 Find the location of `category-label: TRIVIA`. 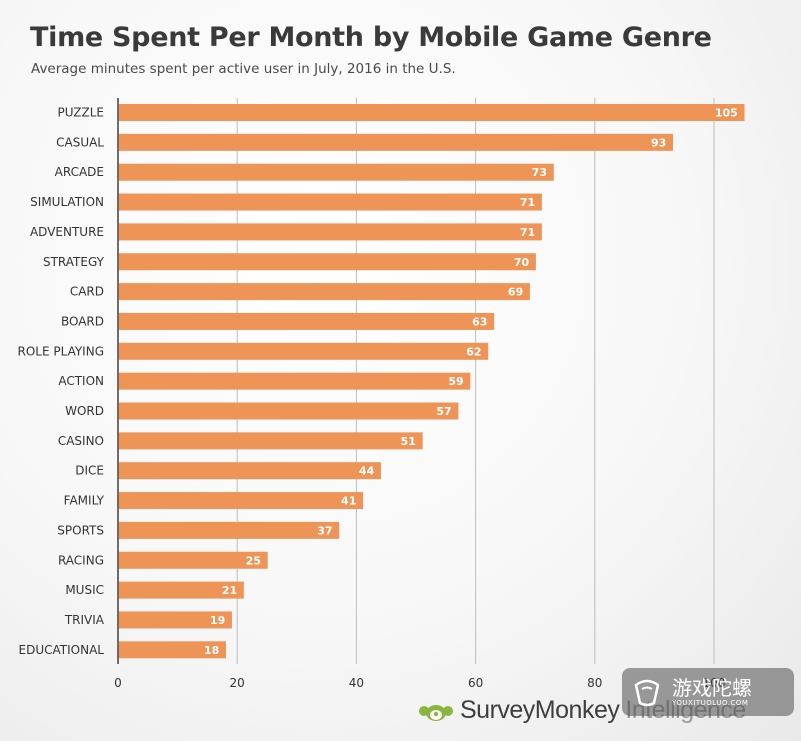

category-label: TRIVIA is located at coordinates (84, 620).